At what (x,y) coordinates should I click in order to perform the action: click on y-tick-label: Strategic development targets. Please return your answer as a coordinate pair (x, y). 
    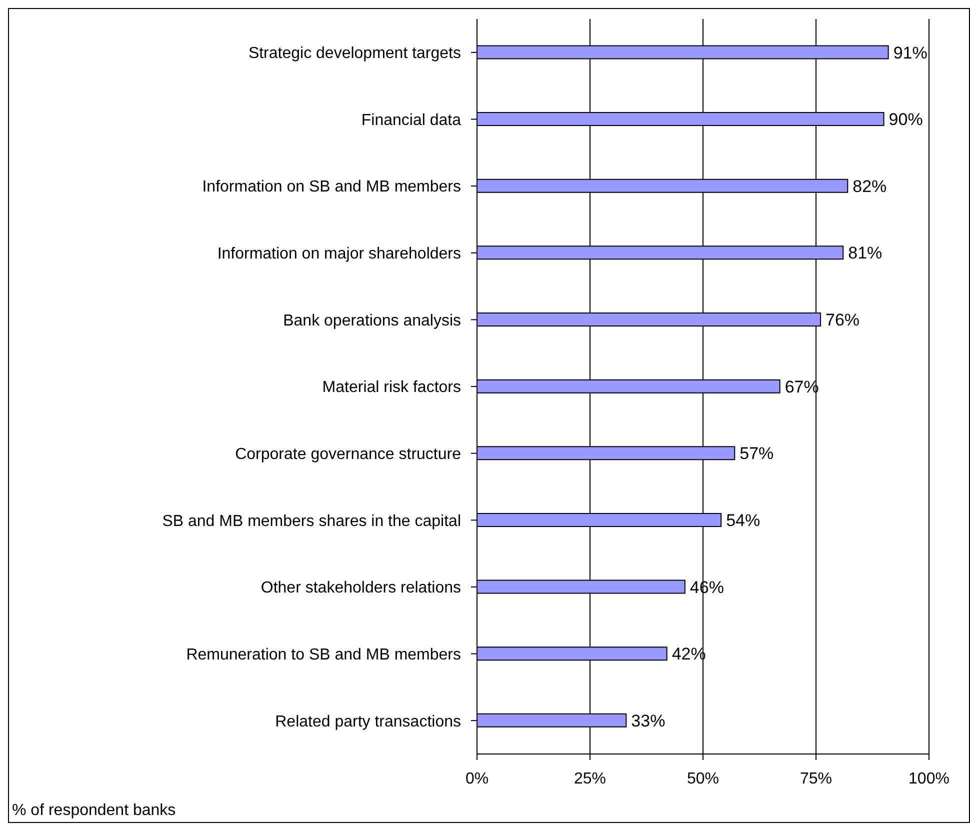
    Looking at the image, I should click on (354, 53).